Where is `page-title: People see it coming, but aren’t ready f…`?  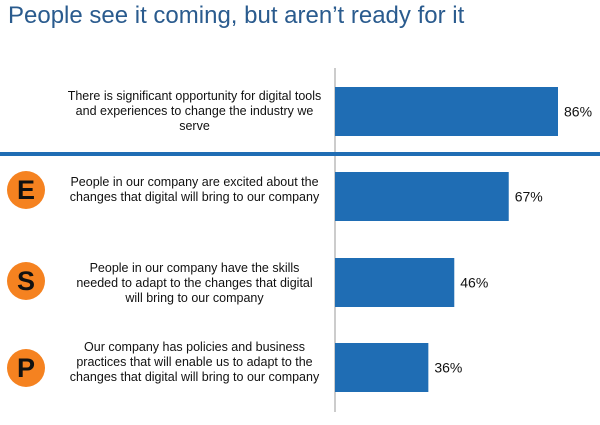 page-title: People see it coming, but aren’t ready f… is located at coordinates (236, 15).